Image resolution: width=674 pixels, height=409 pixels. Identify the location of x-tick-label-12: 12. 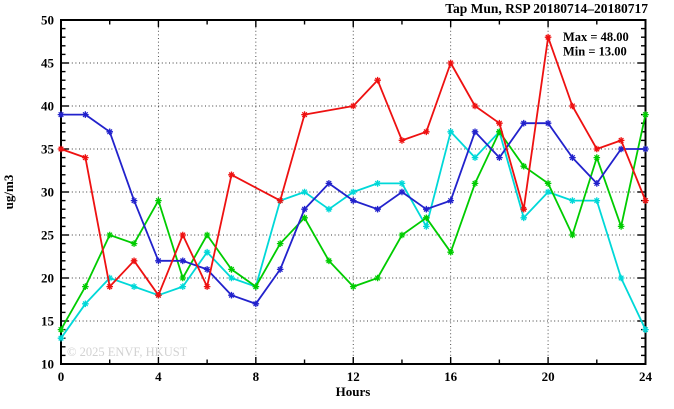
(353, 376).